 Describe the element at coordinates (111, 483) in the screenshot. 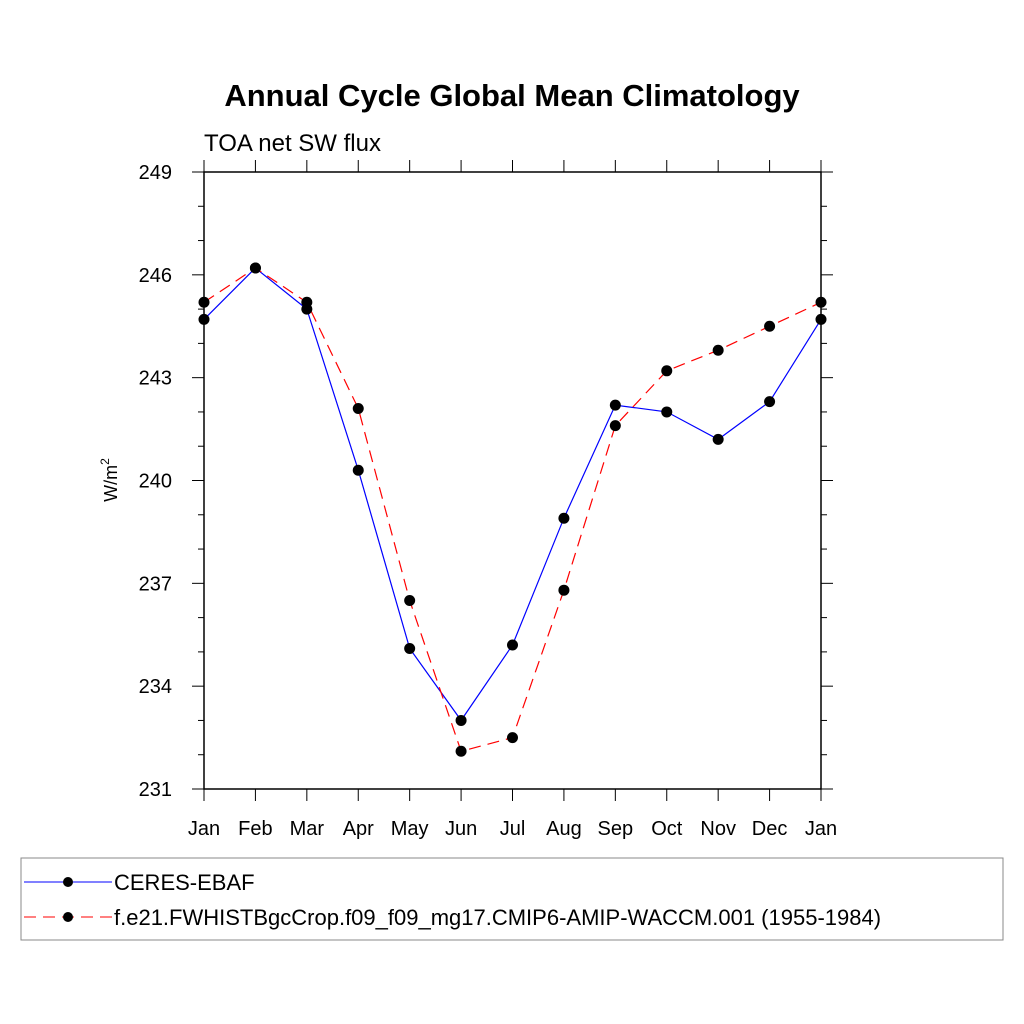

I see `y-axis-label-text: W/m` at that location.